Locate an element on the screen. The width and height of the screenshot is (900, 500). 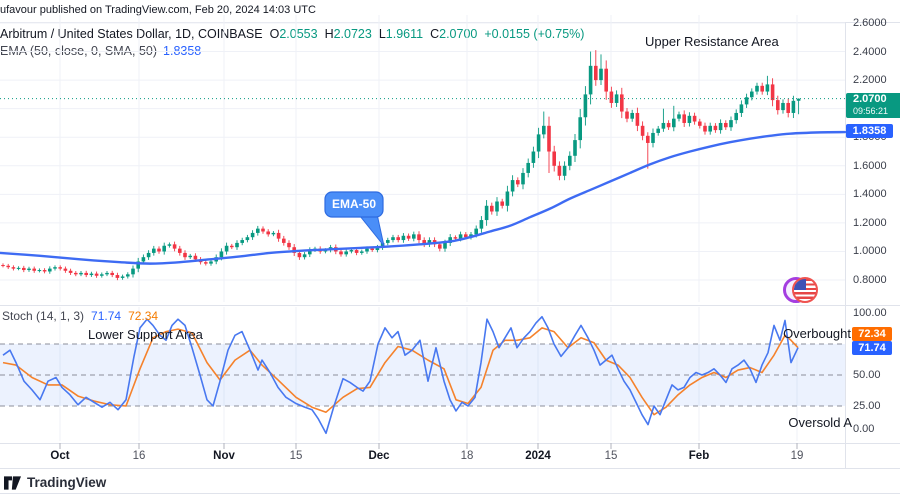
price-tick-label: 2.6000 is located at coordinates (870, 23).